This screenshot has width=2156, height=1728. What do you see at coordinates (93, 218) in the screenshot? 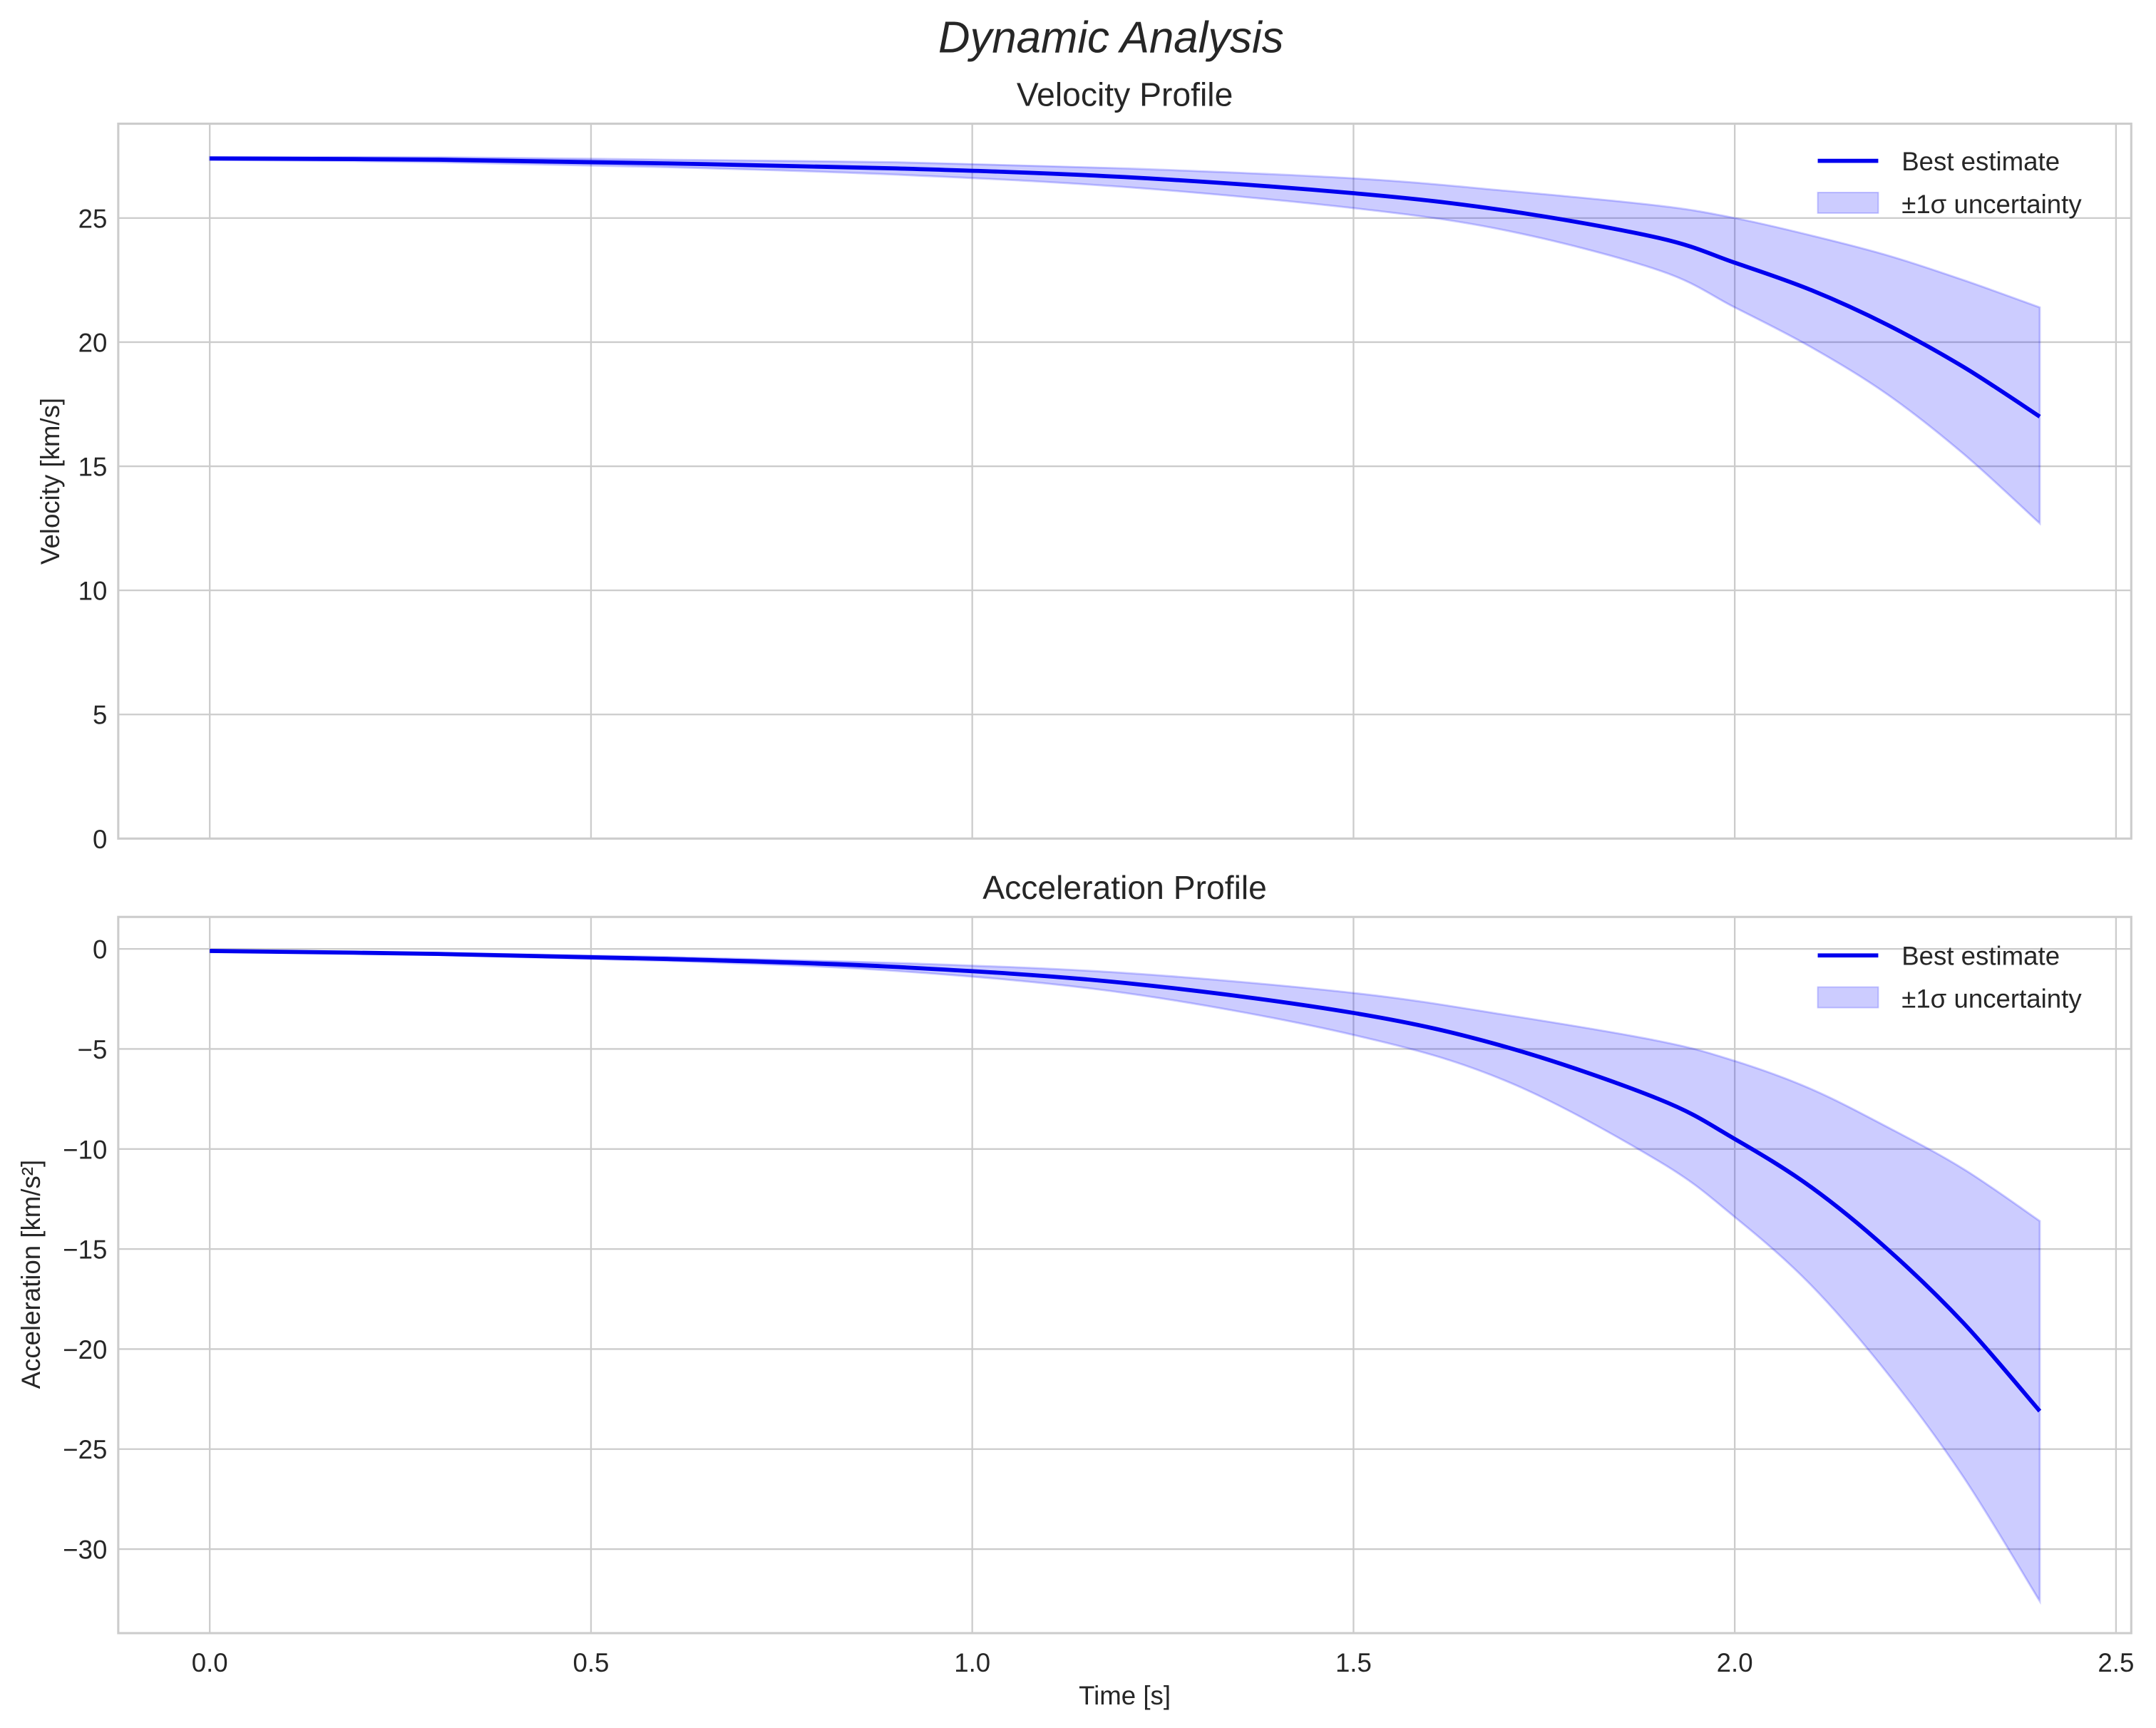
I see `y-tick-label: 25` at bounding box center [93, 218].